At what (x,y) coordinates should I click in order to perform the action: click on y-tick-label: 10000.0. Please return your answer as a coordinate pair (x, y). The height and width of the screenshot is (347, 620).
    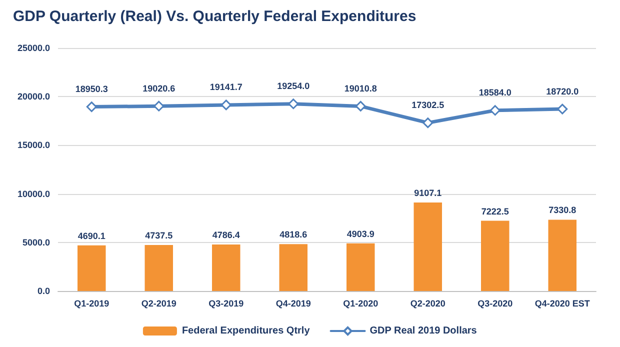
    Looking at the image, I should click on (33, 193).